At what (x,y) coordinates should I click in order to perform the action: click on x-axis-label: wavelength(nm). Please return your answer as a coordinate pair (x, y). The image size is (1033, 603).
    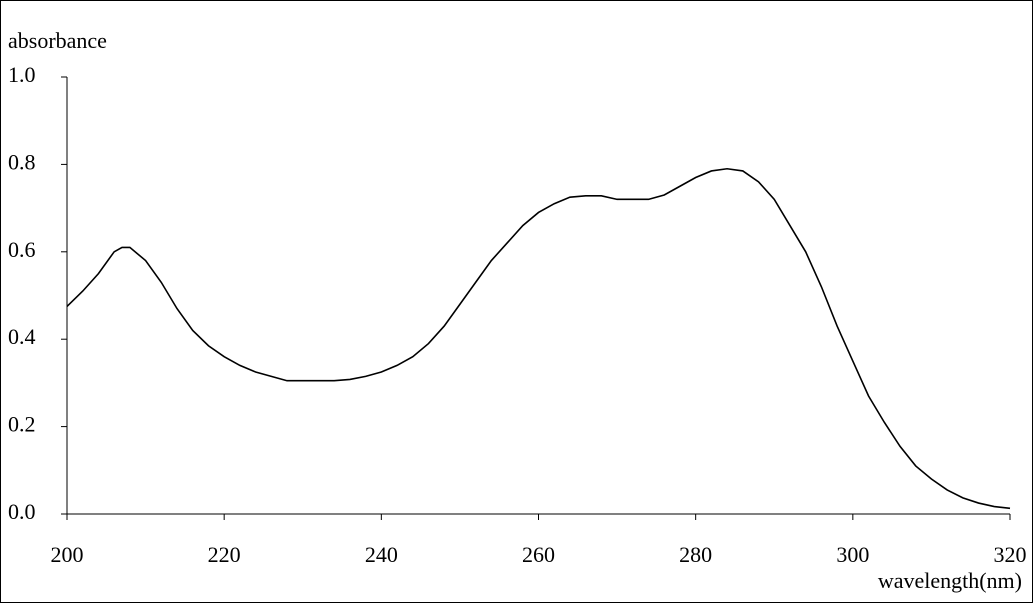
    Looking at the image, I should click on (950, 580).